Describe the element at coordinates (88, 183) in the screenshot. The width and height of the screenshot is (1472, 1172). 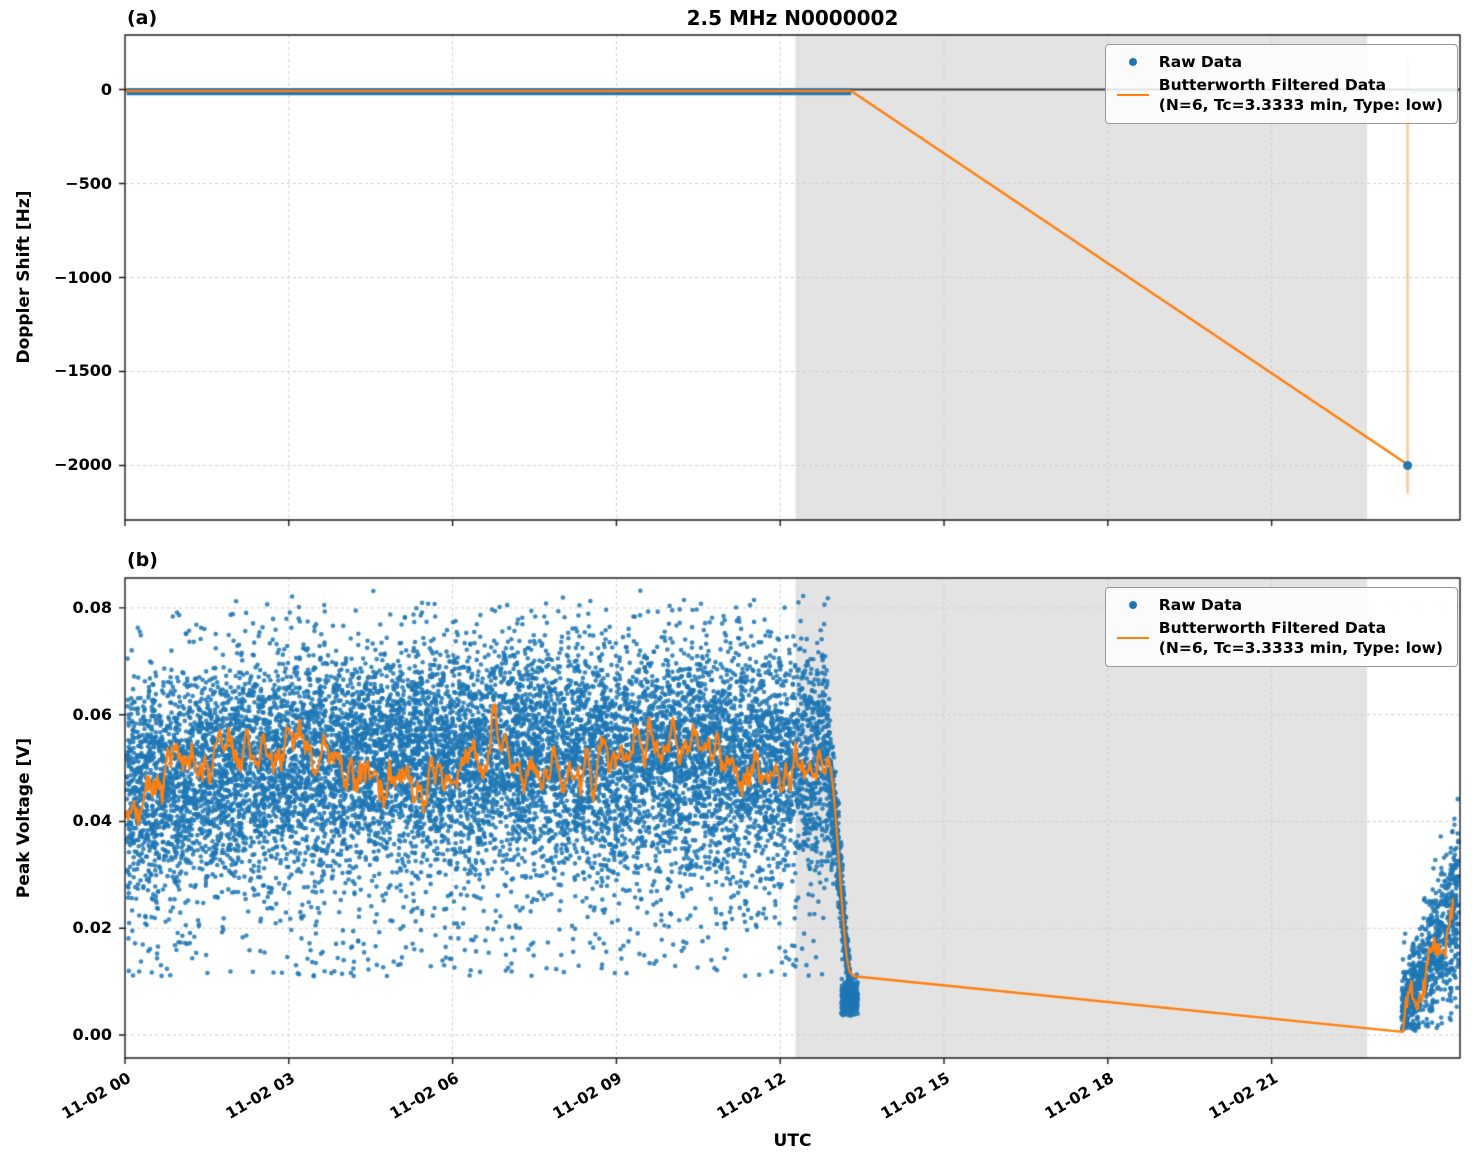
I see `y-tick-label-doppler: −500` at that location.